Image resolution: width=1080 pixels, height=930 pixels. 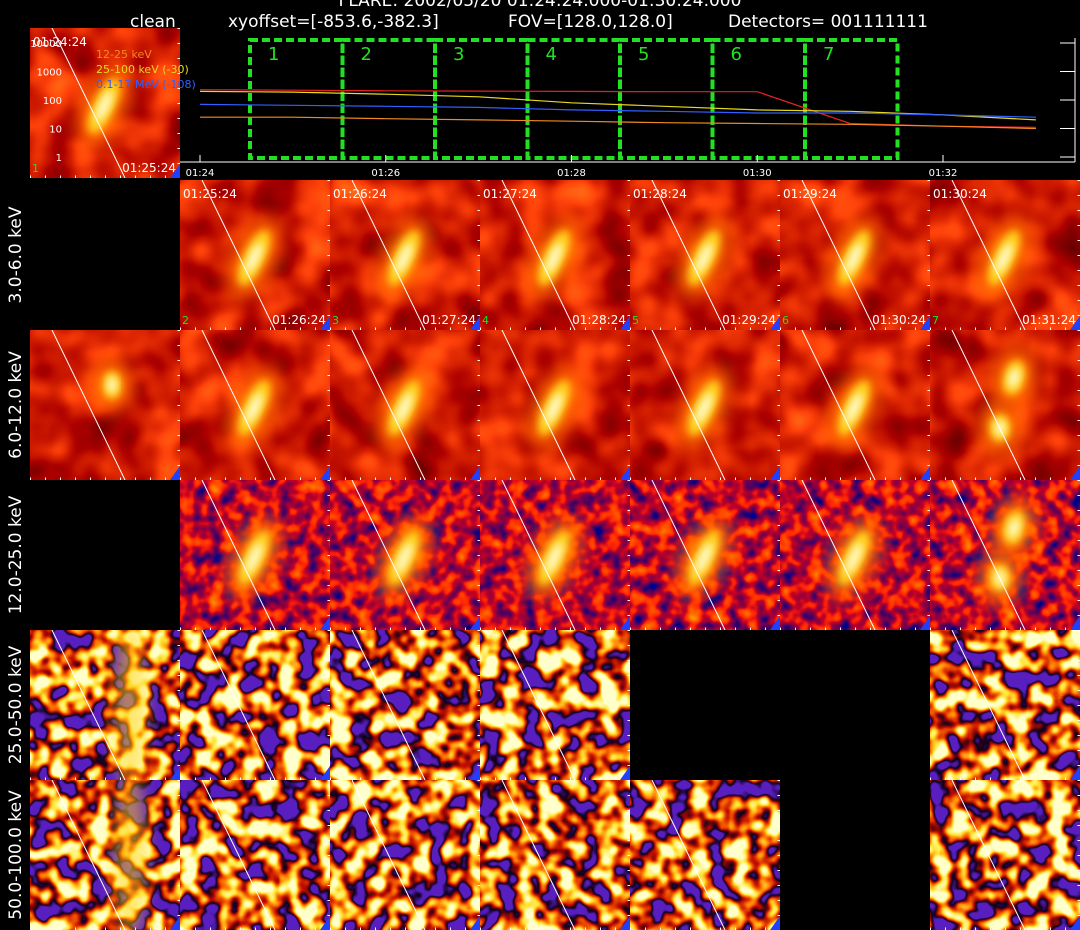 I want to click on panel-start-time: 01:25:24, so click(x=210, y=194).